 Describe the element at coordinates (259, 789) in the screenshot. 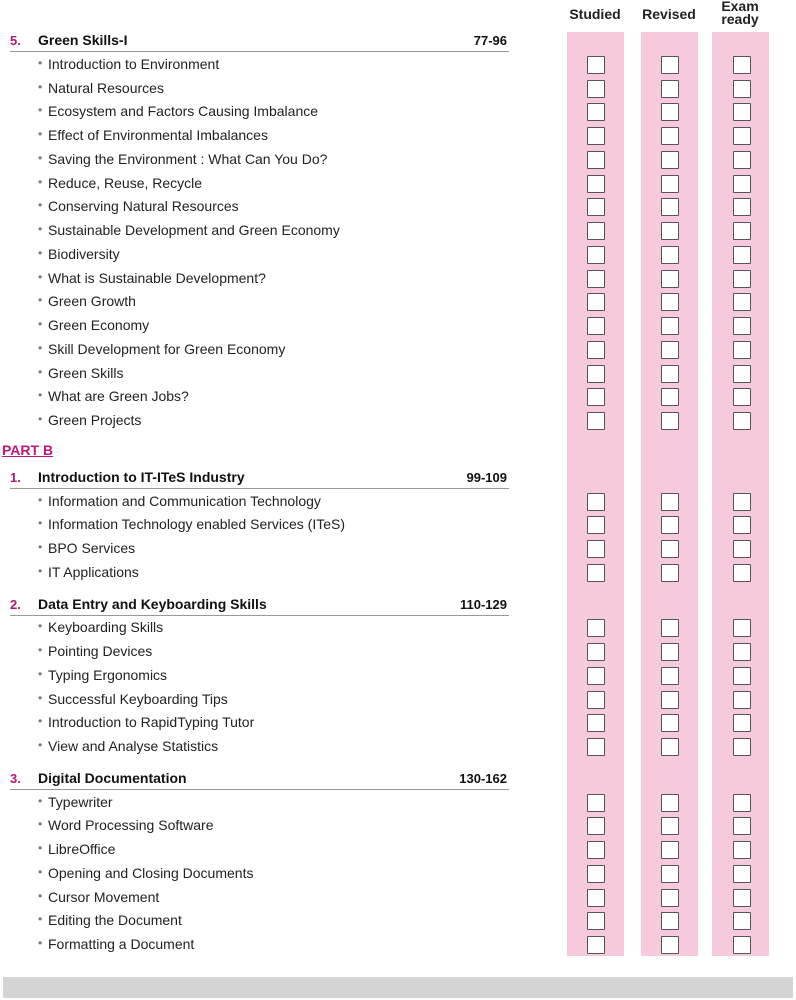

I see `divider` at that location.